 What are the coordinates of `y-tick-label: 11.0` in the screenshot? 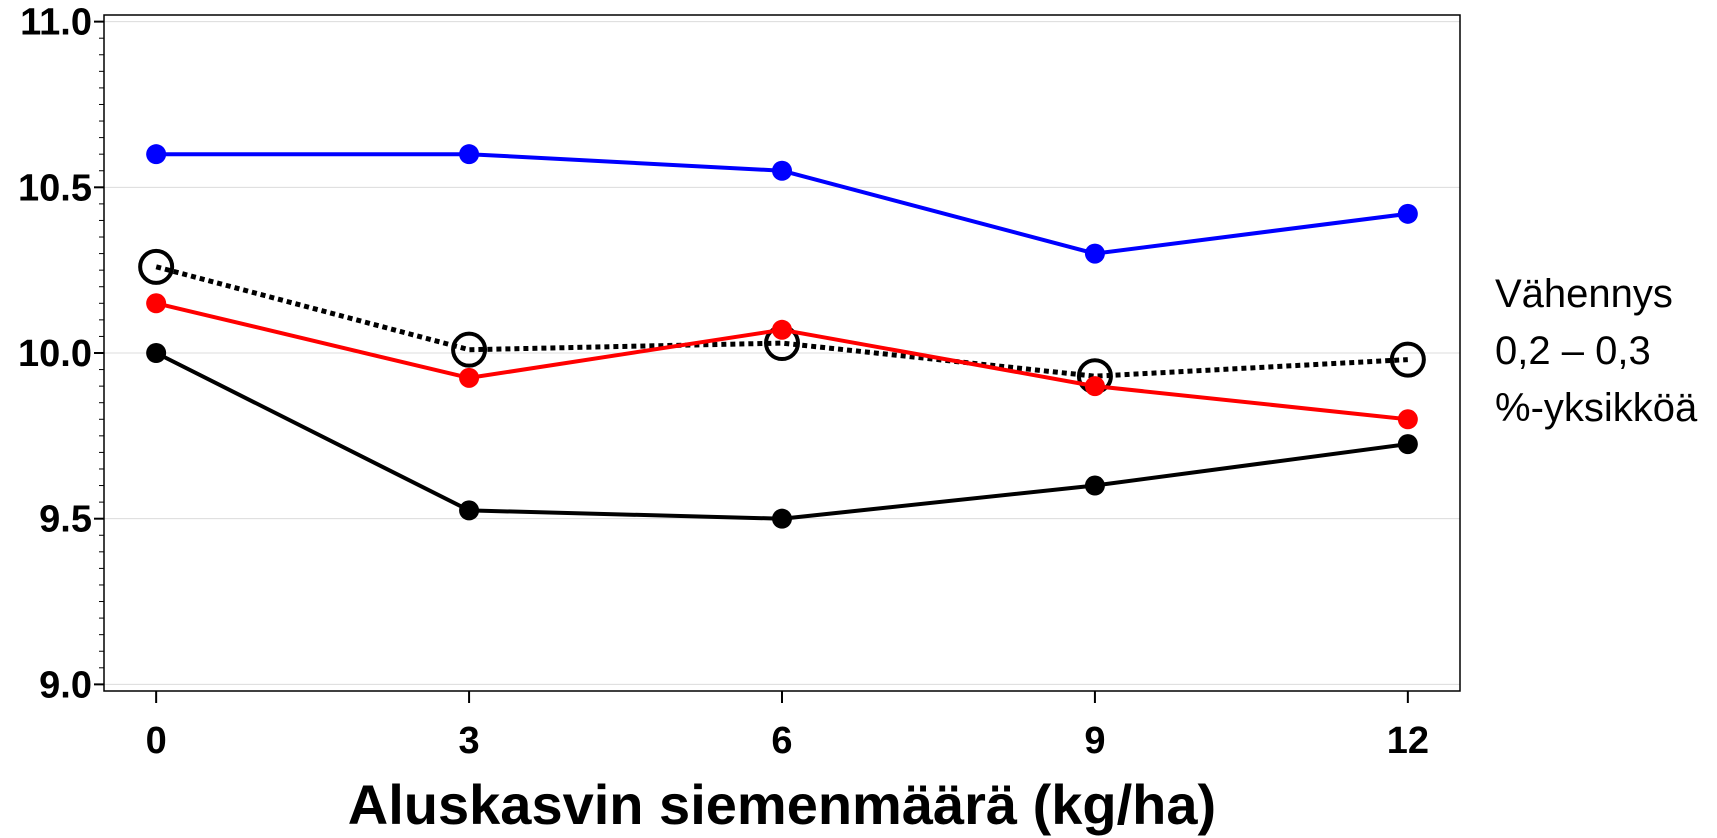 It's located at (56, 23).